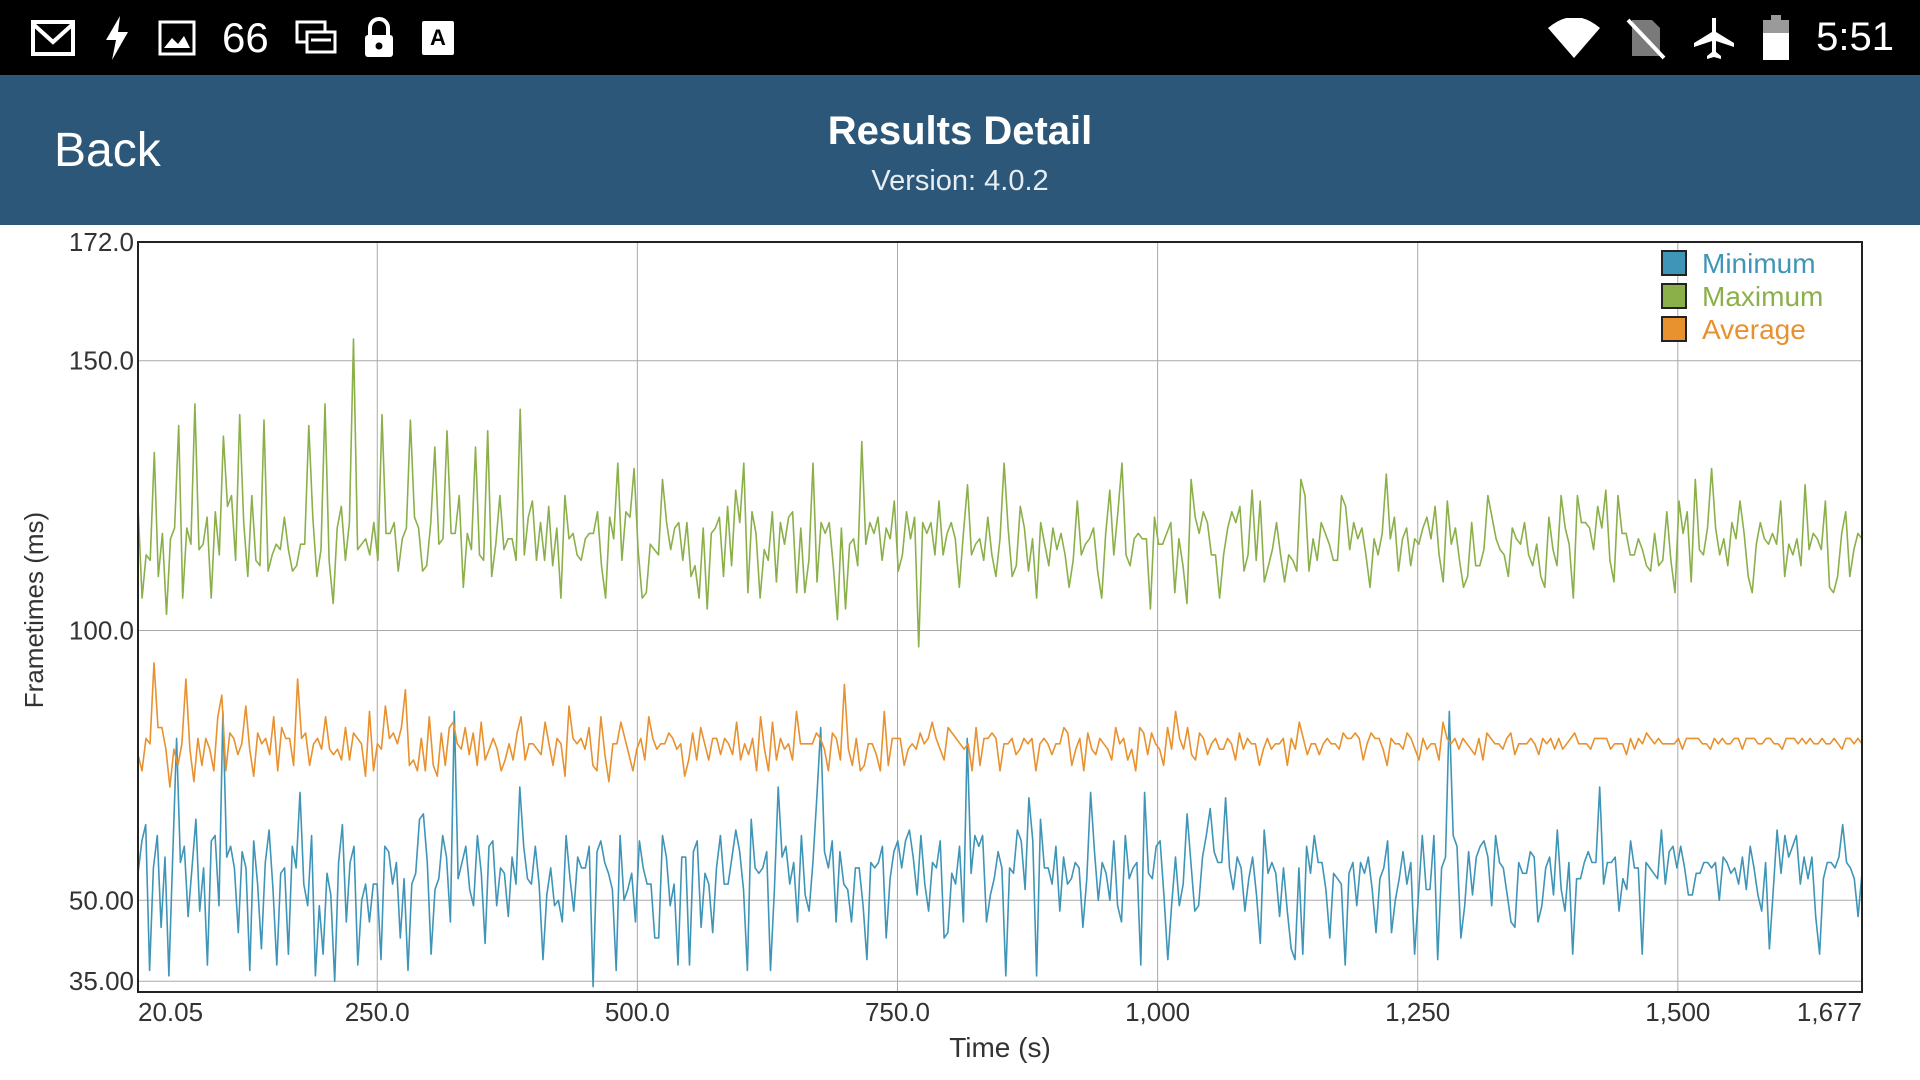  What do you see at coordinates (1714, 38) in the screenshot?
I see `airplane-icon` at bounding box center [1714, 38].